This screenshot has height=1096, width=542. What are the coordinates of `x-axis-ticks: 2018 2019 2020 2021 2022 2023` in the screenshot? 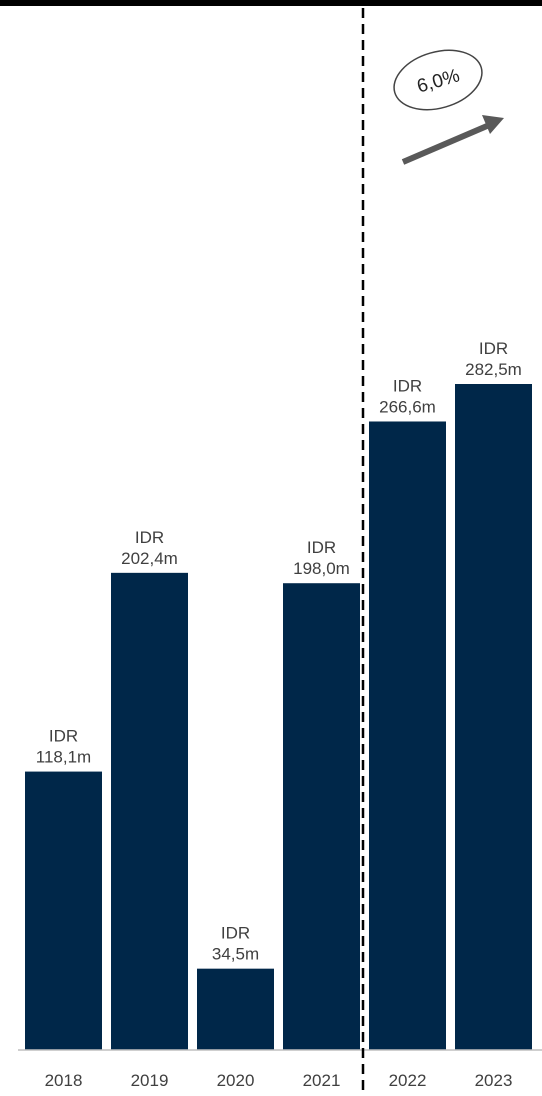 It's located at (279, 1080).